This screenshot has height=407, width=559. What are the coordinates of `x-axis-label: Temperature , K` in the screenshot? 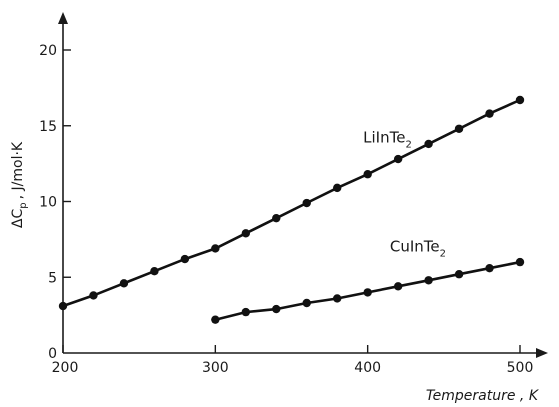 It's located at (483, 396).